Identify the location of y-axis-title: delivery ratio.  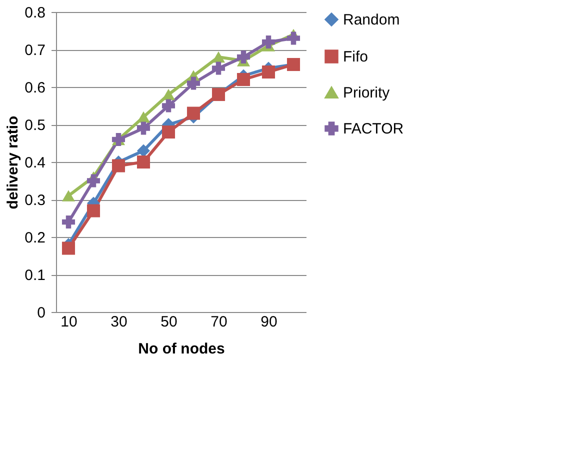
(13, 163).